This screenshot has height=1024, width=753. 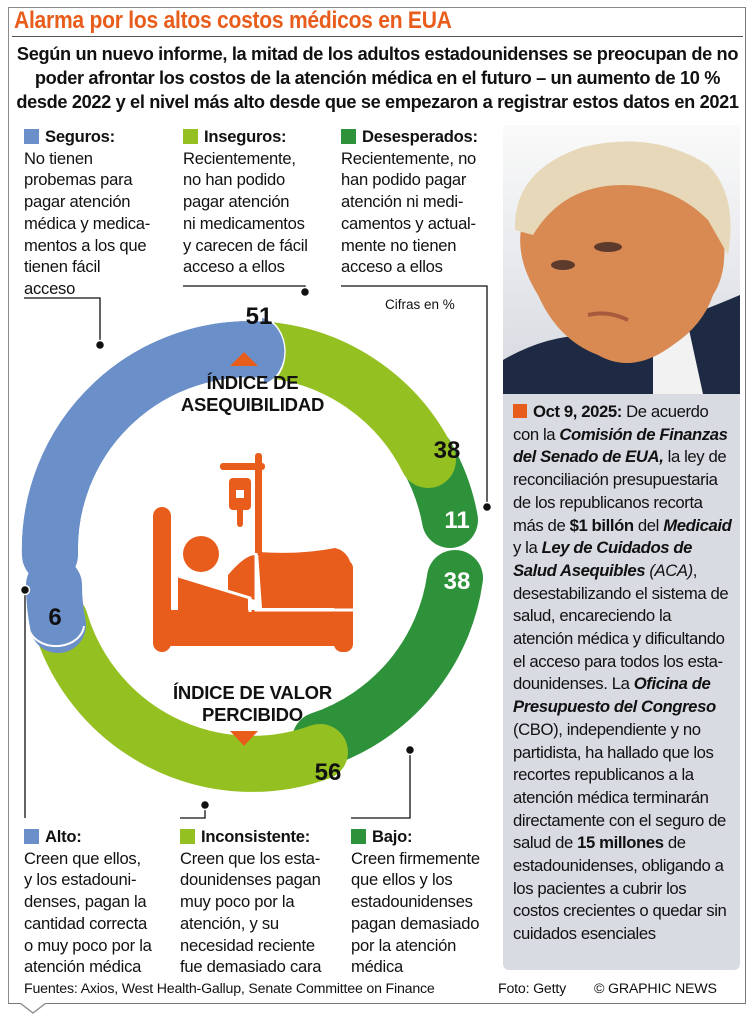 What do you see at coordinates (63, 836) in the screenshot?
I see `legend-label: Alto:` at bounding box center [63, 836].